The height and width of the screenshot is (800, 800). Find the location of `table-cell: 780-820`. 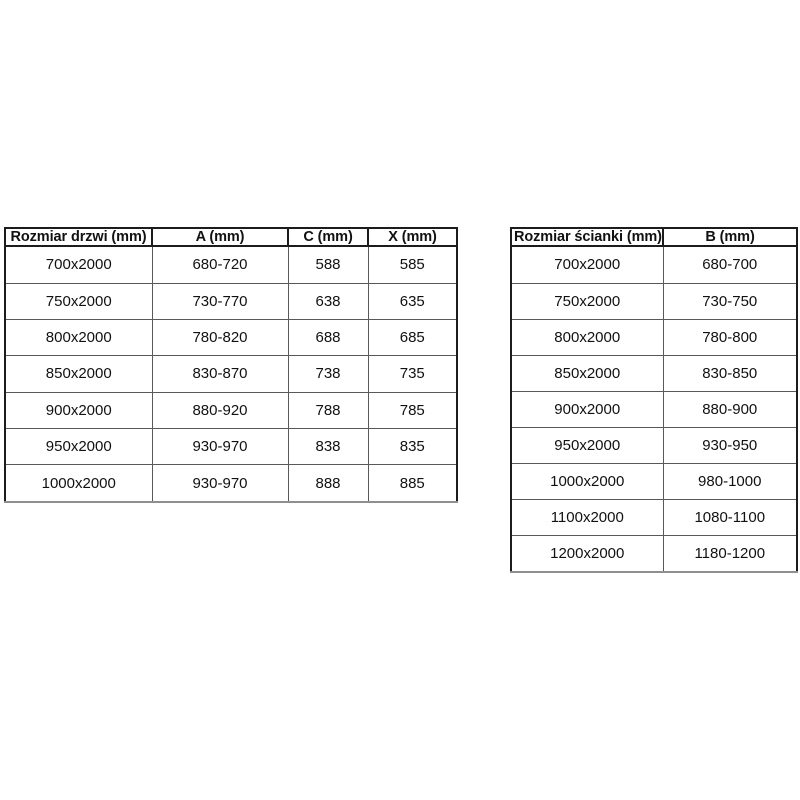

table-cell: 780-820 is located at coordinates (220, 338).